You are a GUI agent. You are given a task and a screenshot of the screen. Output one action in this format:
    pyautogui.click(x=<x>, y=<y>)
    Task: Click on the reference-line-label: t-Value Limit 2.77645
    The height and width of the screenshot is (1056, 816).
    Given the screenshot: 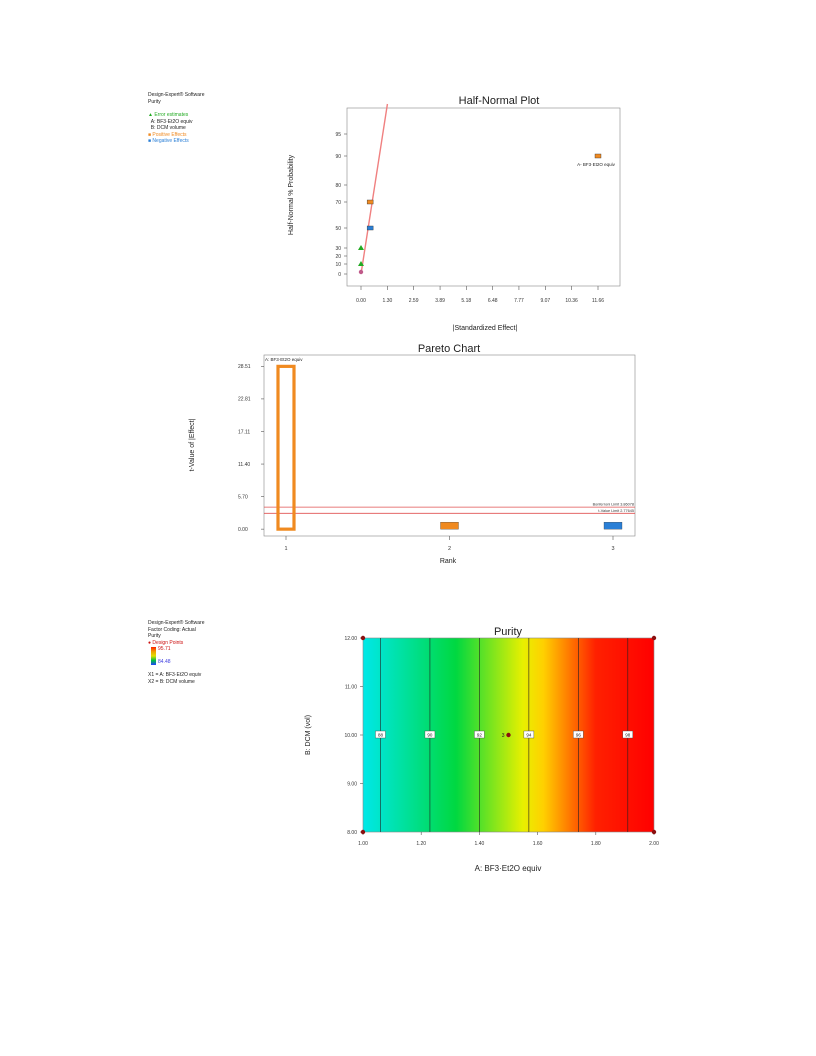 What is the action you would take?
    pyautogui.click(x=616, y=511)
    